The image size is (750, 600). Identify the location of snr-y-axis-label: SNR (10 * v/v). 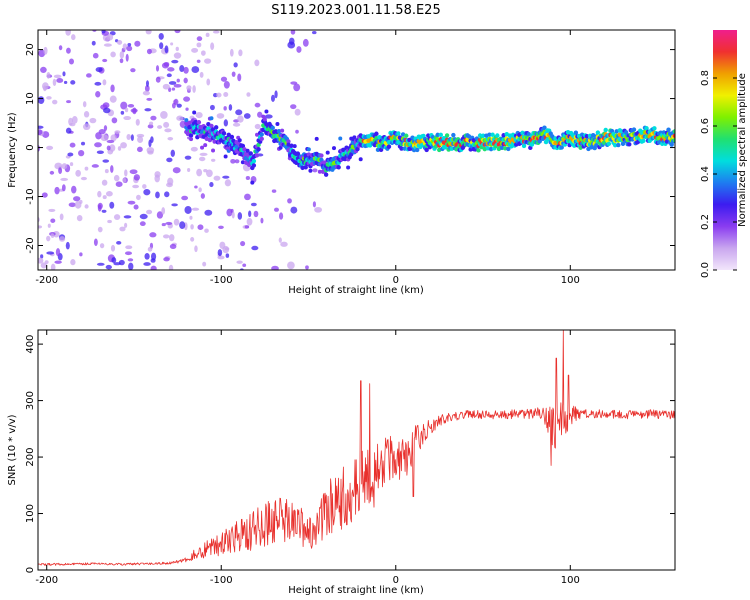
(12, 449).